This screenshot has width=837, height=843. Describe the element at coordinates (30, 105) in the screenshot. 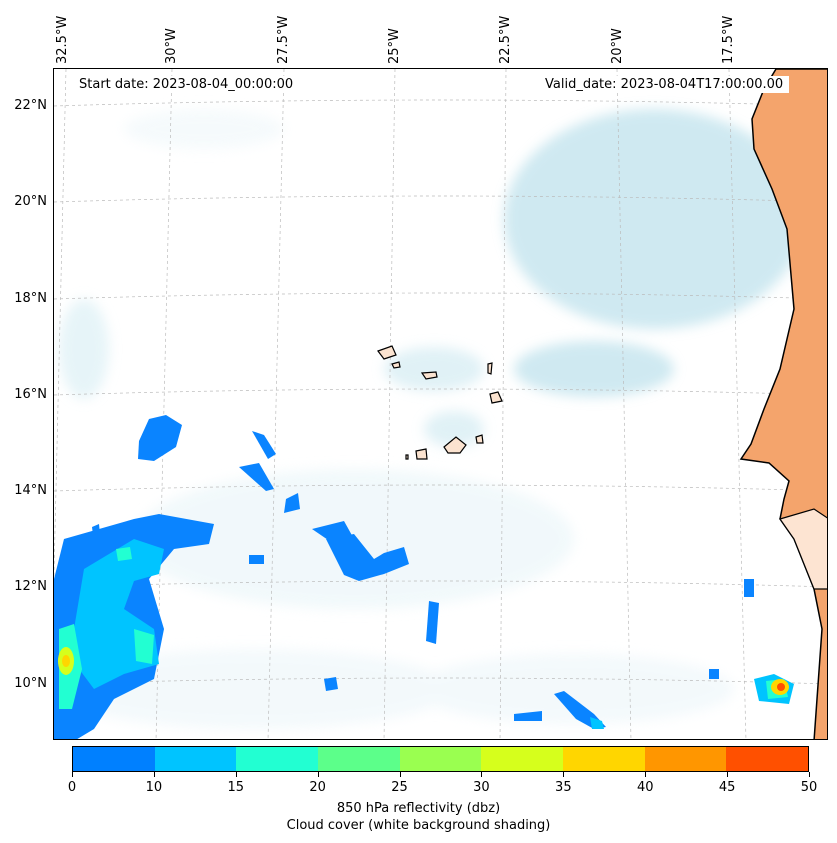

I see `lat-label-22n: 22°N` at that location.